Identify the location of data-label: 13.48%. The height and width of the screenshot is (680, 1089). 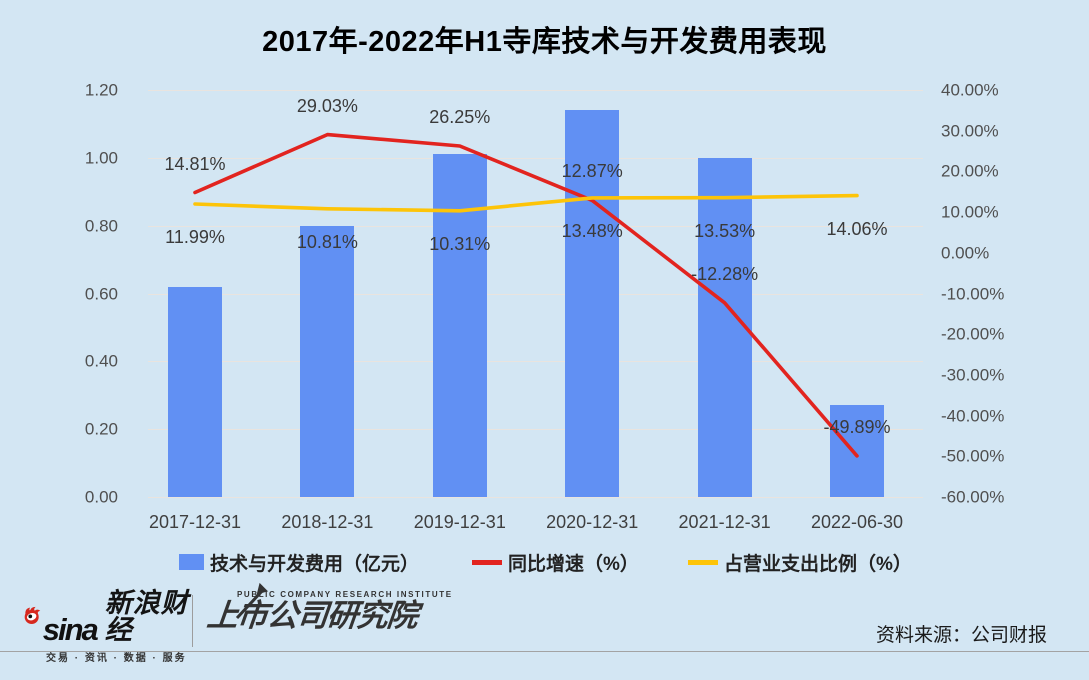
(592, 230).